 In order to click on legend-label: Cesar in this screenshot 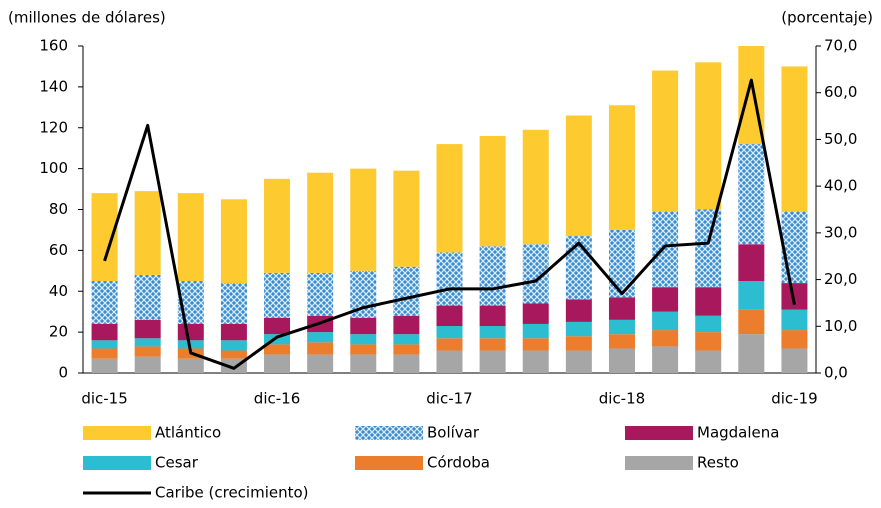, I will do `click(177, 463)`.